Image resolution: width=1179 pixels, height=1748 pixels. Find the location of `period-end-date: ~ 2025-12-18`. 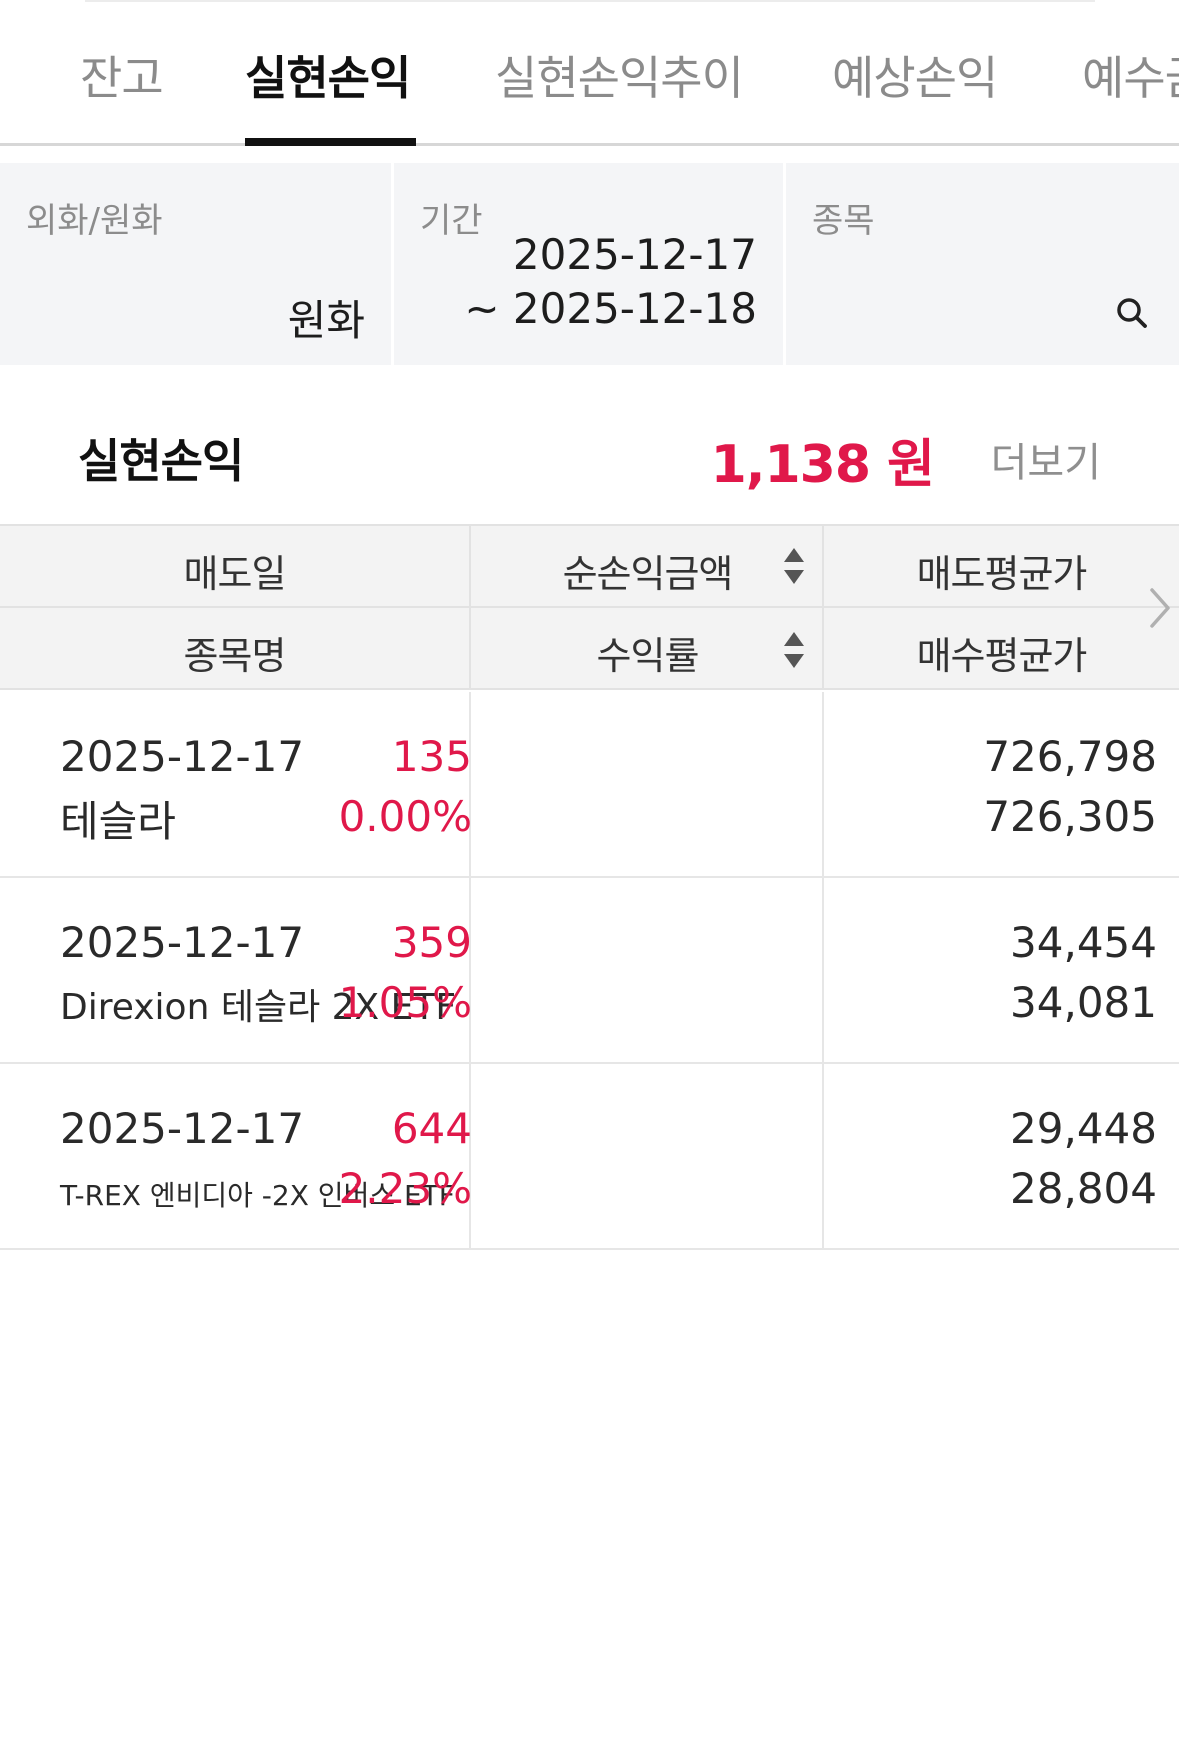

period-end-date: ~ 2025-12-18 is located at coordinates (610, 308).